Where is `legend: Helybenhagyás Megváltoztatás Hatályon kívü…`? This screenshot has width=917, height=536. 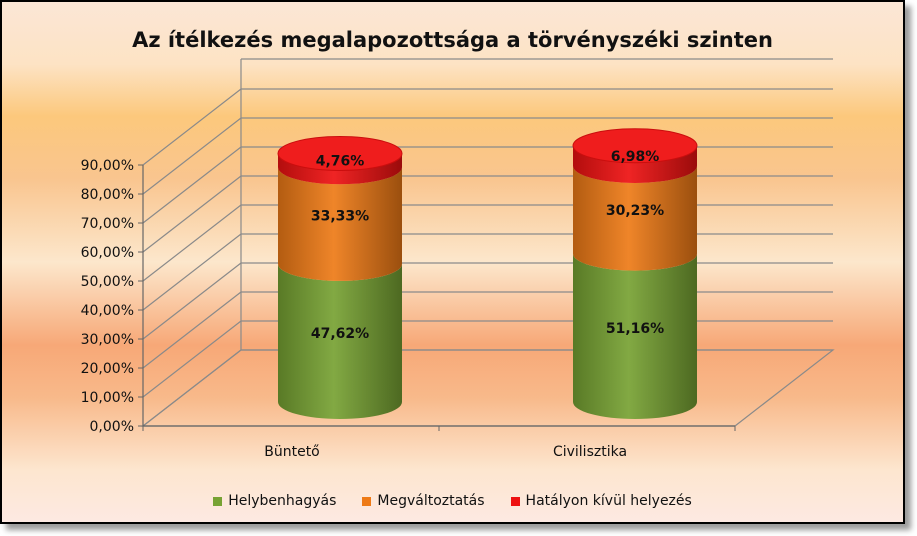 legend: Helybenhagyás Megváltoztatás Hatályon kívü… is located at coordinates (452, 501).